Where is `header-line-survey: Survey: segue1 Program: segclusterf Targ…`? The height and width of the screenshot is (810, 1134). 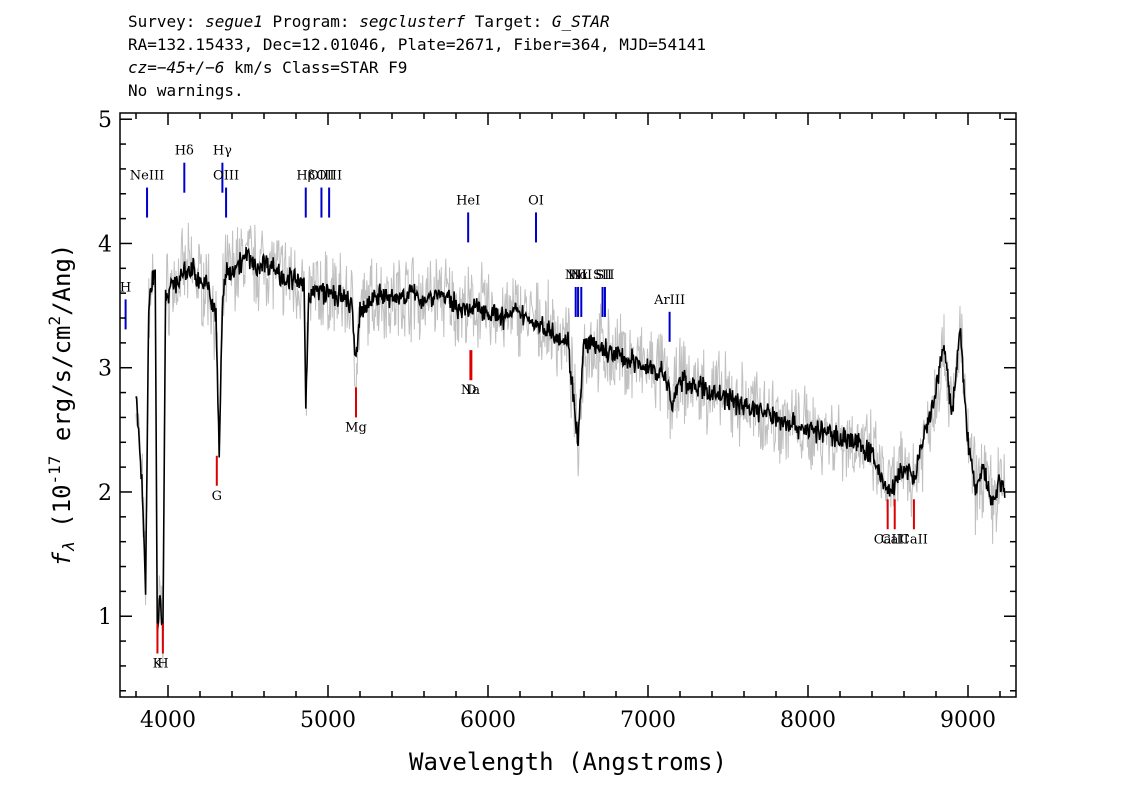
header-line-survey: Survey: segue1 Program: segclusterf Targ… is located at coordinates (417, 21).